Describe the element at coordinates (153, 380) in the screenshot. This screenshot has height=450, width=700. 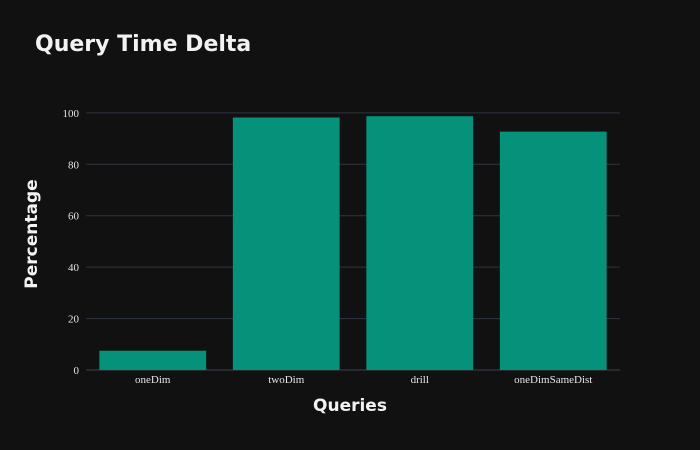
I see `x-tick-label: oneDim` at that location.